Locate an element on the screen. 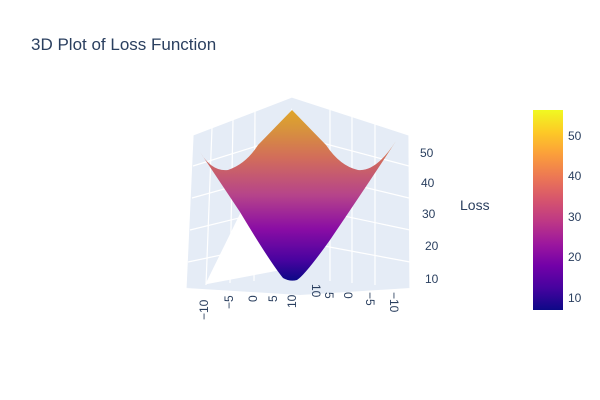  x-tick: 0 is located at coordinates (253, 298).